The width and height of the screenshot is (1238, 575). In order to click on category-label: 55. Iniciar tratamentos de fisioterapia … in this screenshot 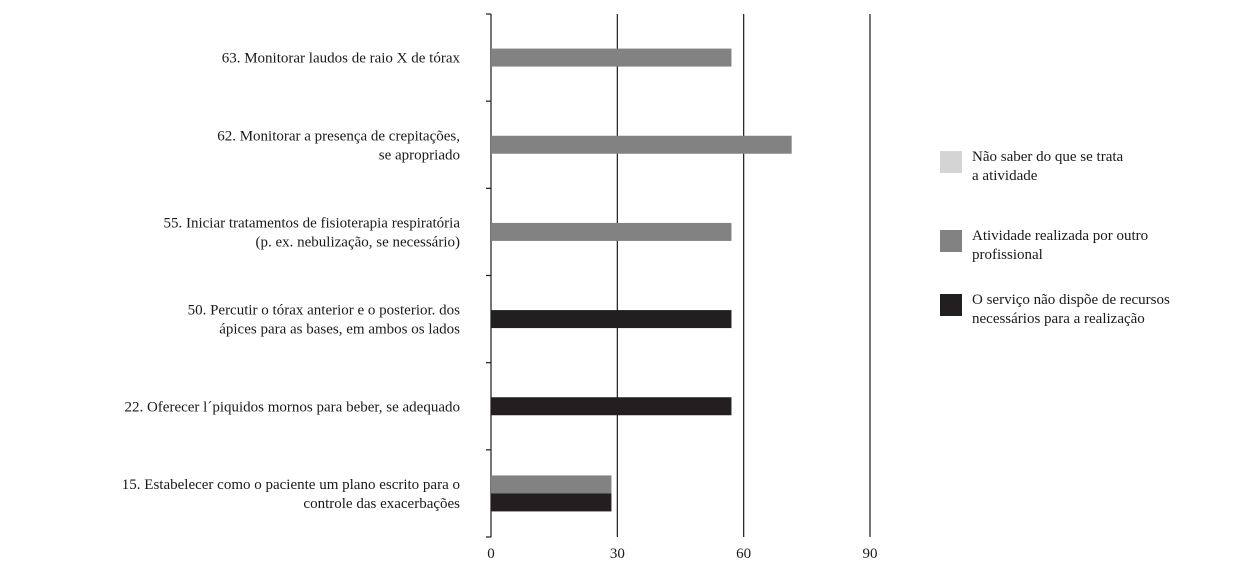, I will do `click(311, 232)`.